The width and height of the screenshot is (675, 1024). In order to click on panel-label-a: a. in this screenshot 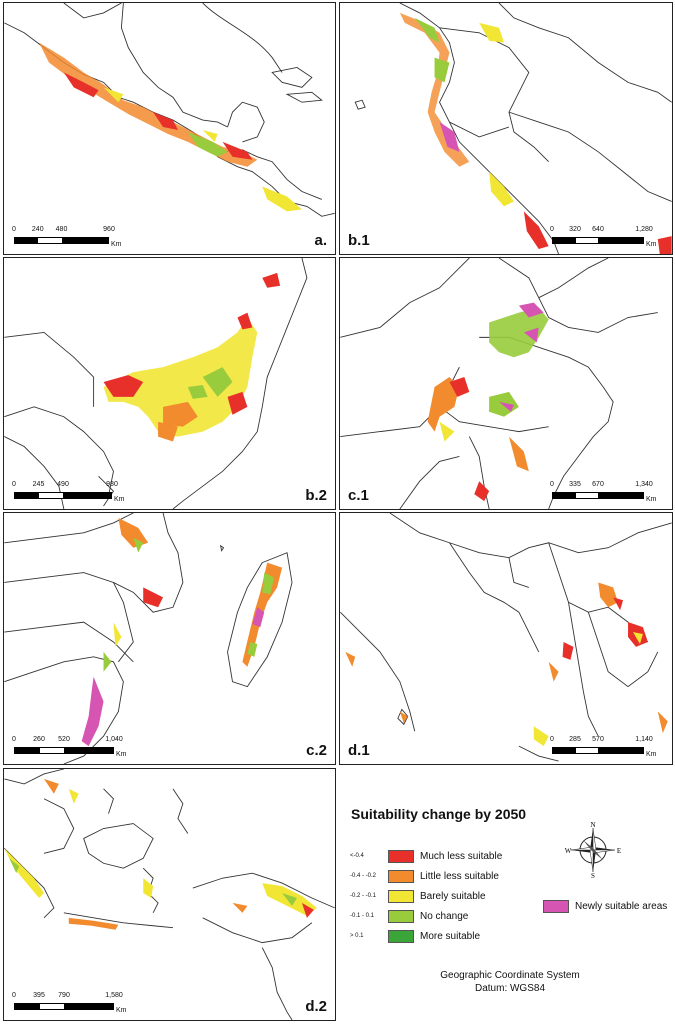, I will do `click(320, 240)`.